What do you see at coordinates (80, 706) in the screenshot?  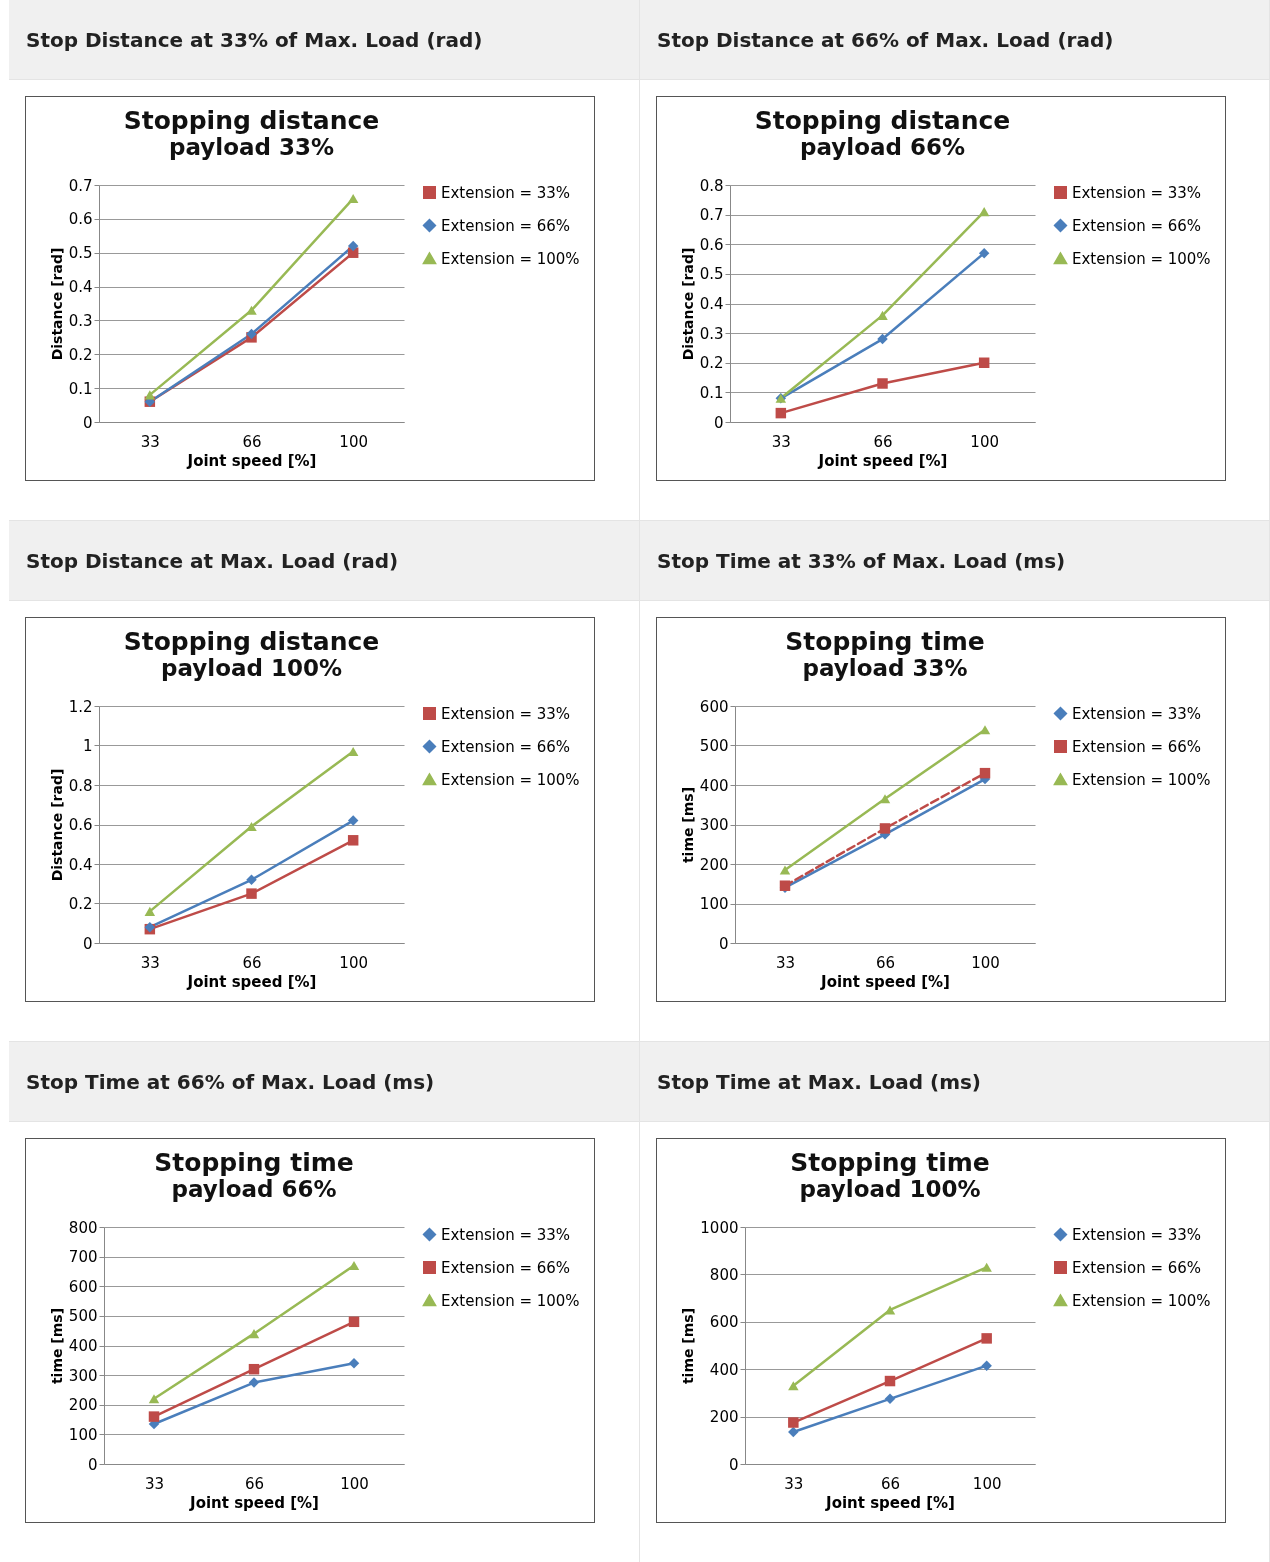 I see `y-tick-label: 1.2` at bounding box center [80, 706].